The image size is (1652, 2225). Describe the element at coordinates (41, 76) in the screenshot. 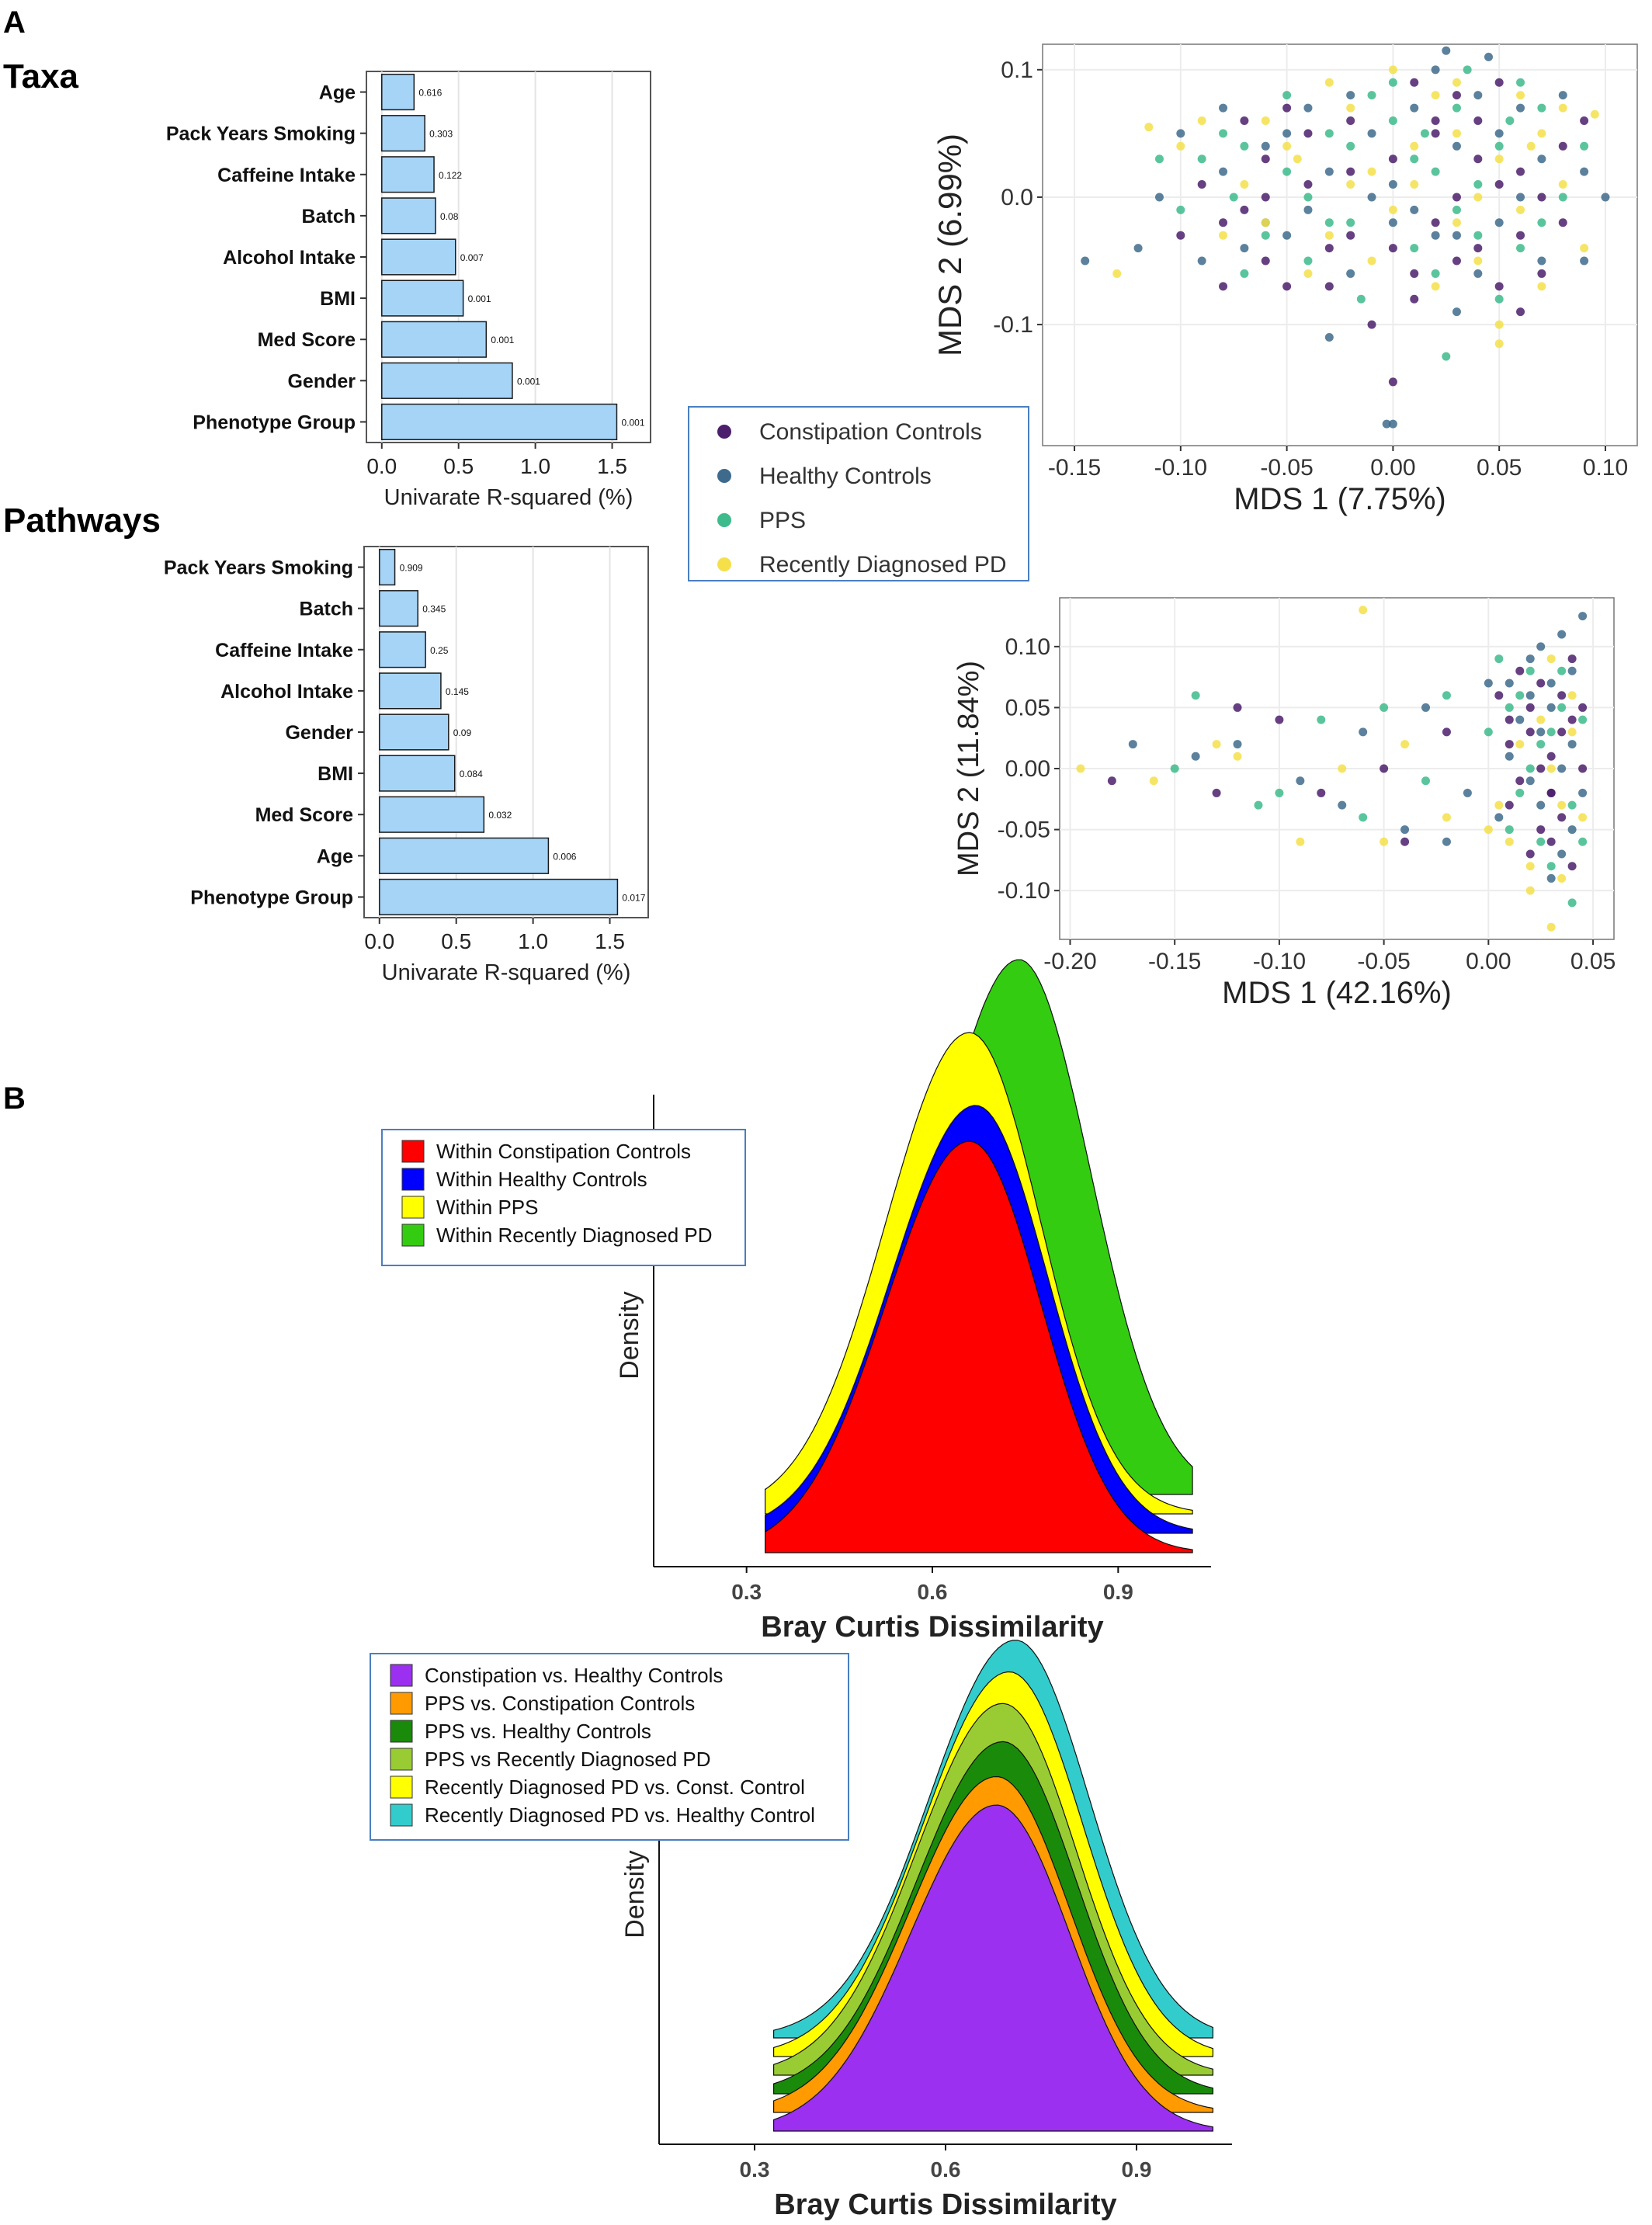

I see `section-title-taxa: Taxa` at that location.